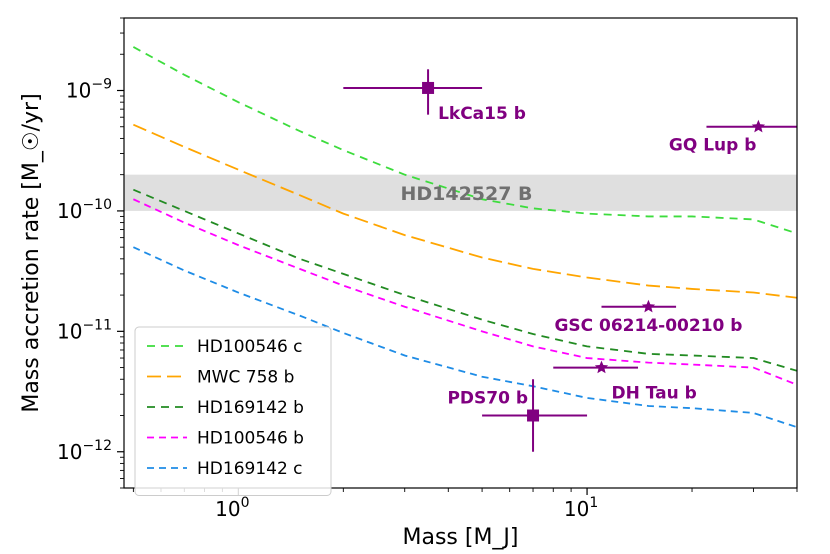  Describe the element at coordinates (460, 537) in the screenshot. I see `x-axis-label: Mass [M_J]` at that location.